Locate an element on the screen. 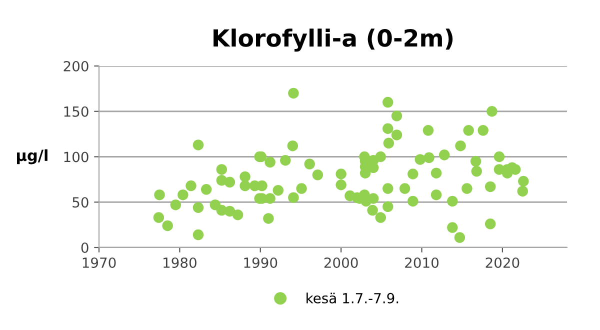 The image size is (600, 330). y-tick-label: 50 is located at coordinates (80, 202).